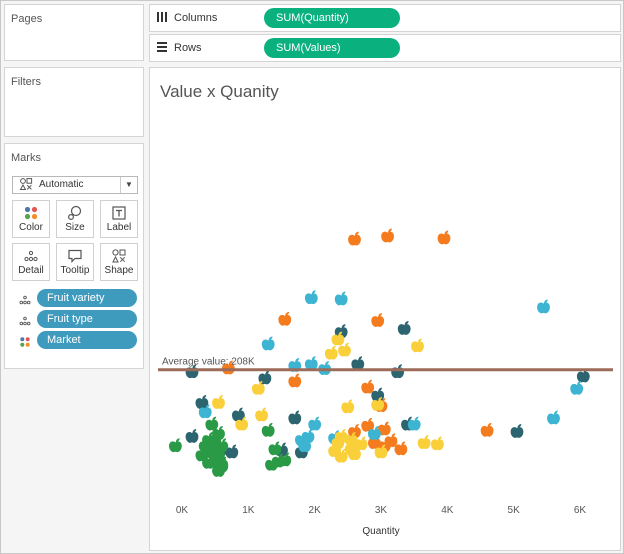  I want to click on shape-button: Shape, so click(119, 262).